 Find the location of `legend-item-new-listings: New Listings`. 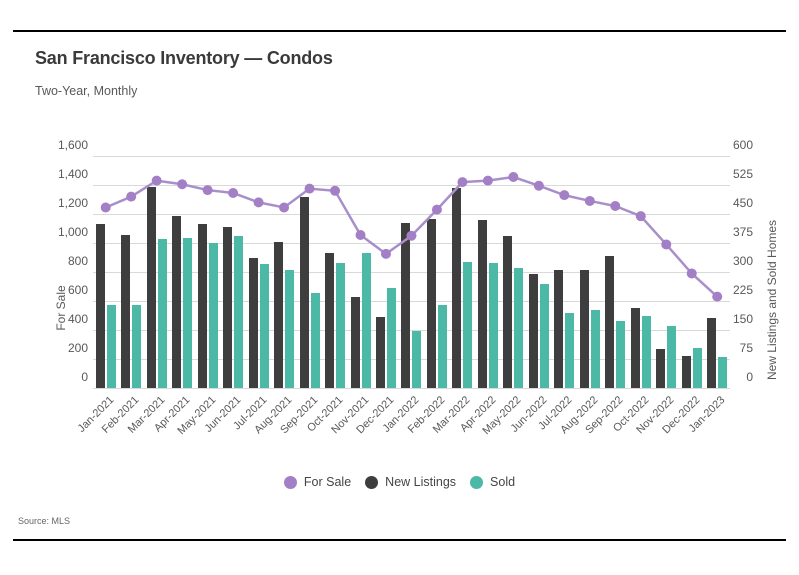

legend-item-new-listings: New Listings is located at coordinates (410, 482).